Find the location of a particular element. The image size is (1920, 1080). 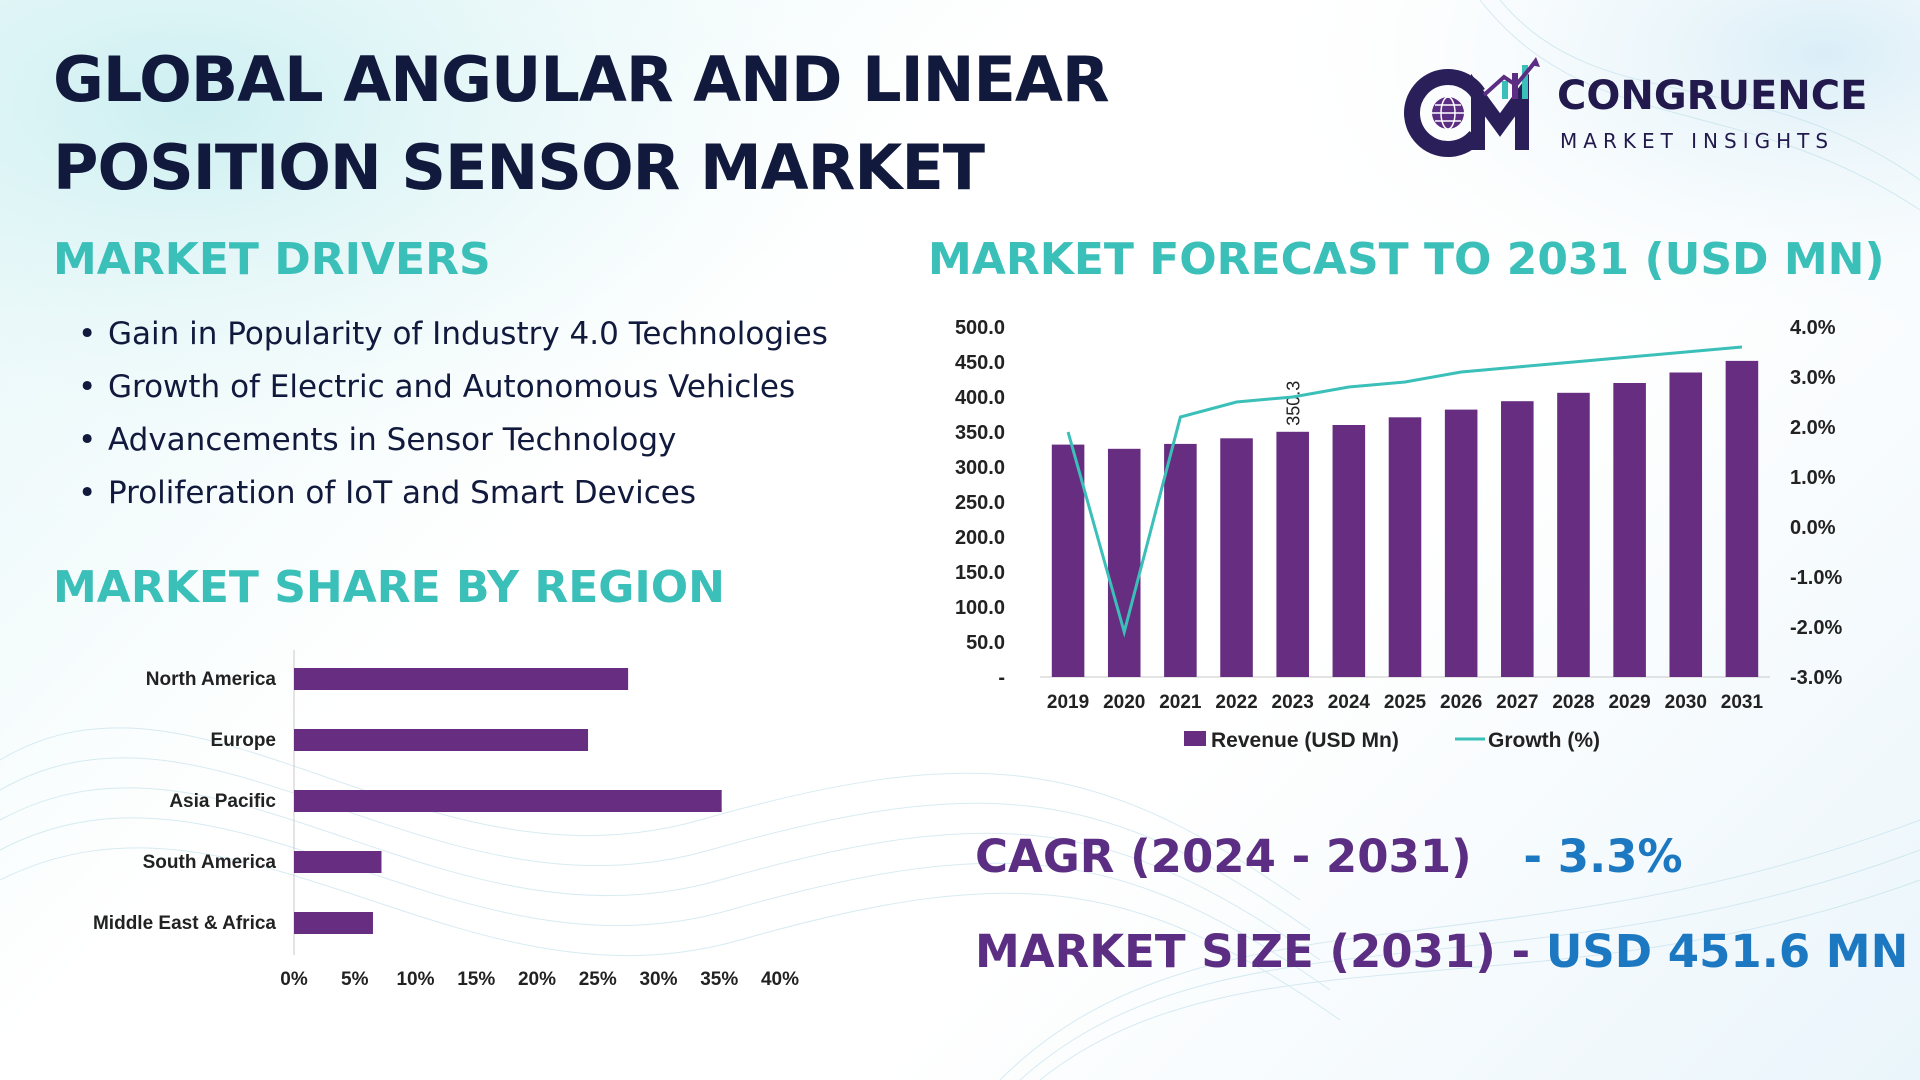

x-tick-label: 10% is located at coordinates (415, 979).